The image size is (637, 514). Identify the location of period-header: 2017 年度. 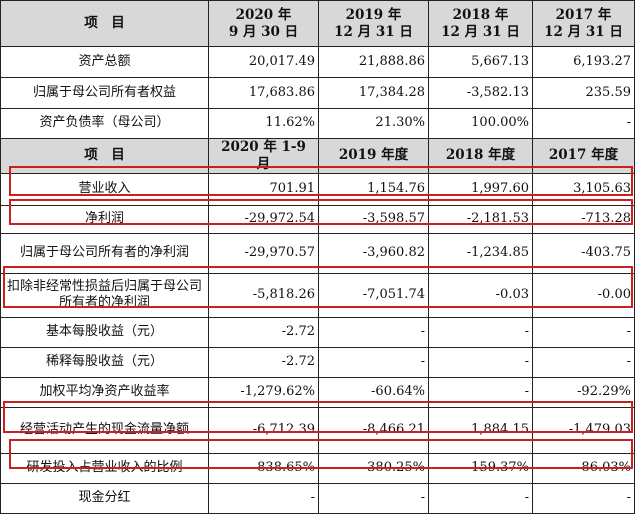
(583, 156).